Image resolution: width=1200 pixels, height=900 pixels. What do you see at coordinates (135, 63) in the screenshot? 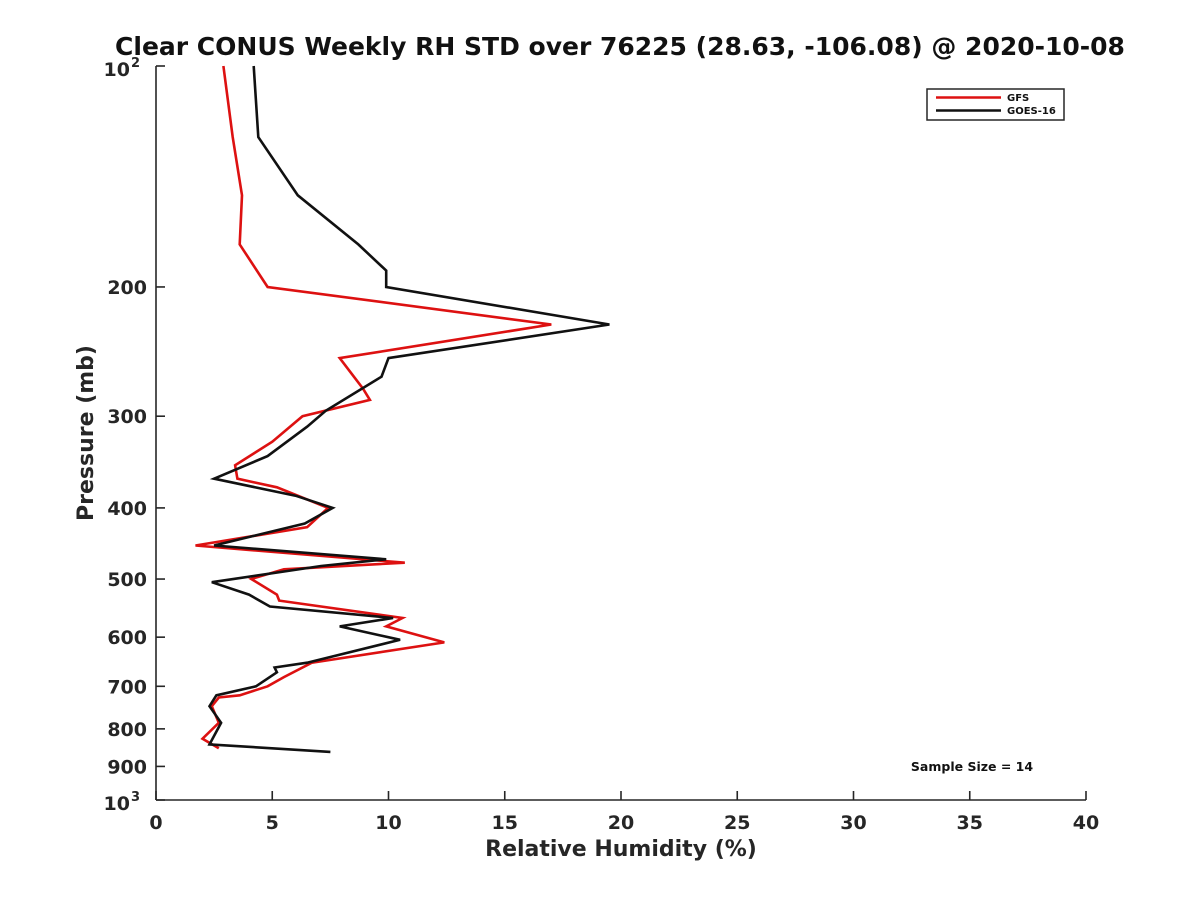
I see `y-tick-exponent: 2` at bounding box center [135, 63].